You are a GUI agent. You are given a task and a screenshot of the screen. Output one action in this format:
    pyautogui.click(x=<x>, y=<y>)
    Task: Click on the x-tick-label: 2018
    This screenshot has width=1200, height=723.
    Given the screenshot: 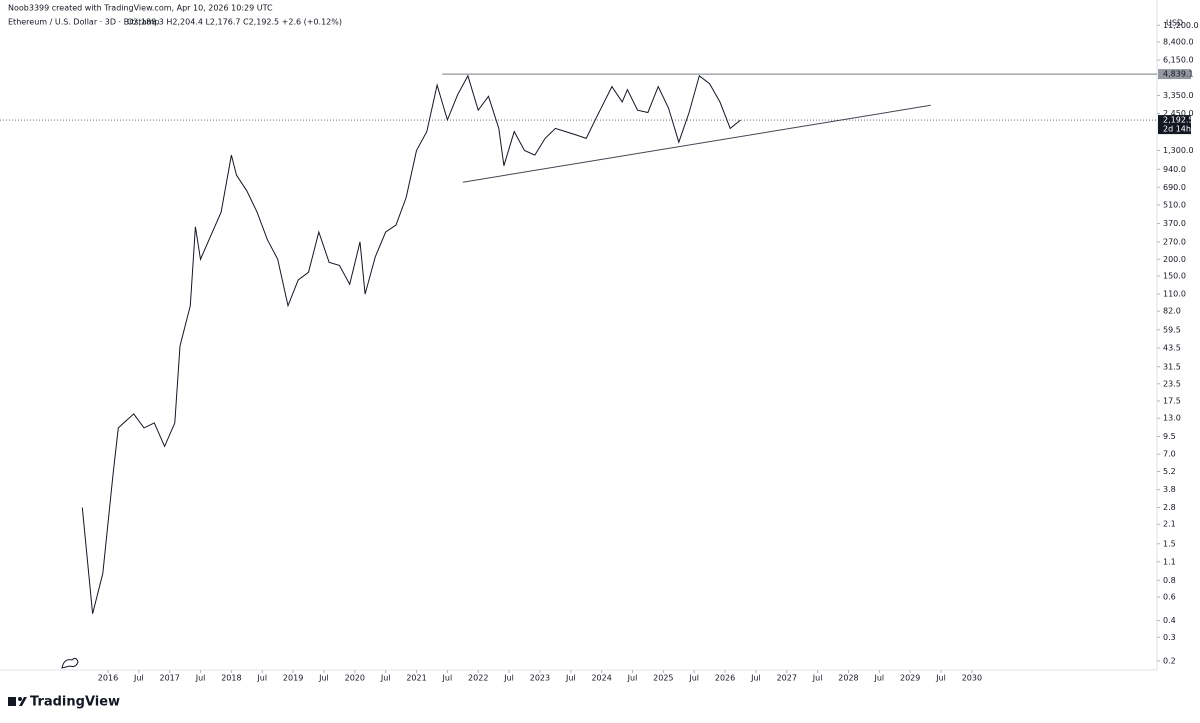 What is the action you would take?
    pyautogui.click(x=231, y=678)
    